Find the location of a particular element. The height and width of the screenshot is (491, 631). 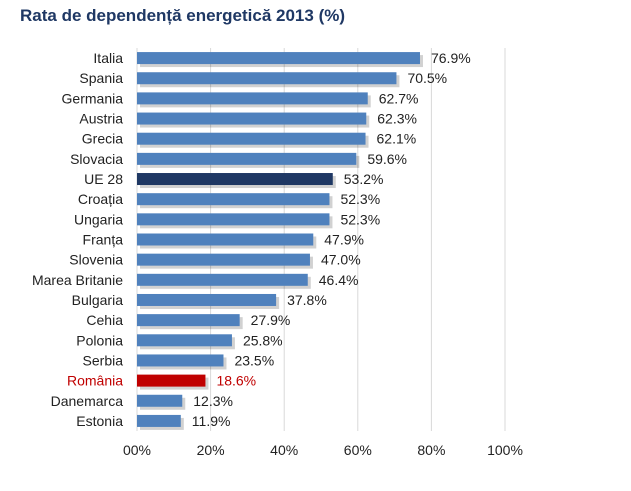

data-label: 18.6% is located at coordinates (236, 381).